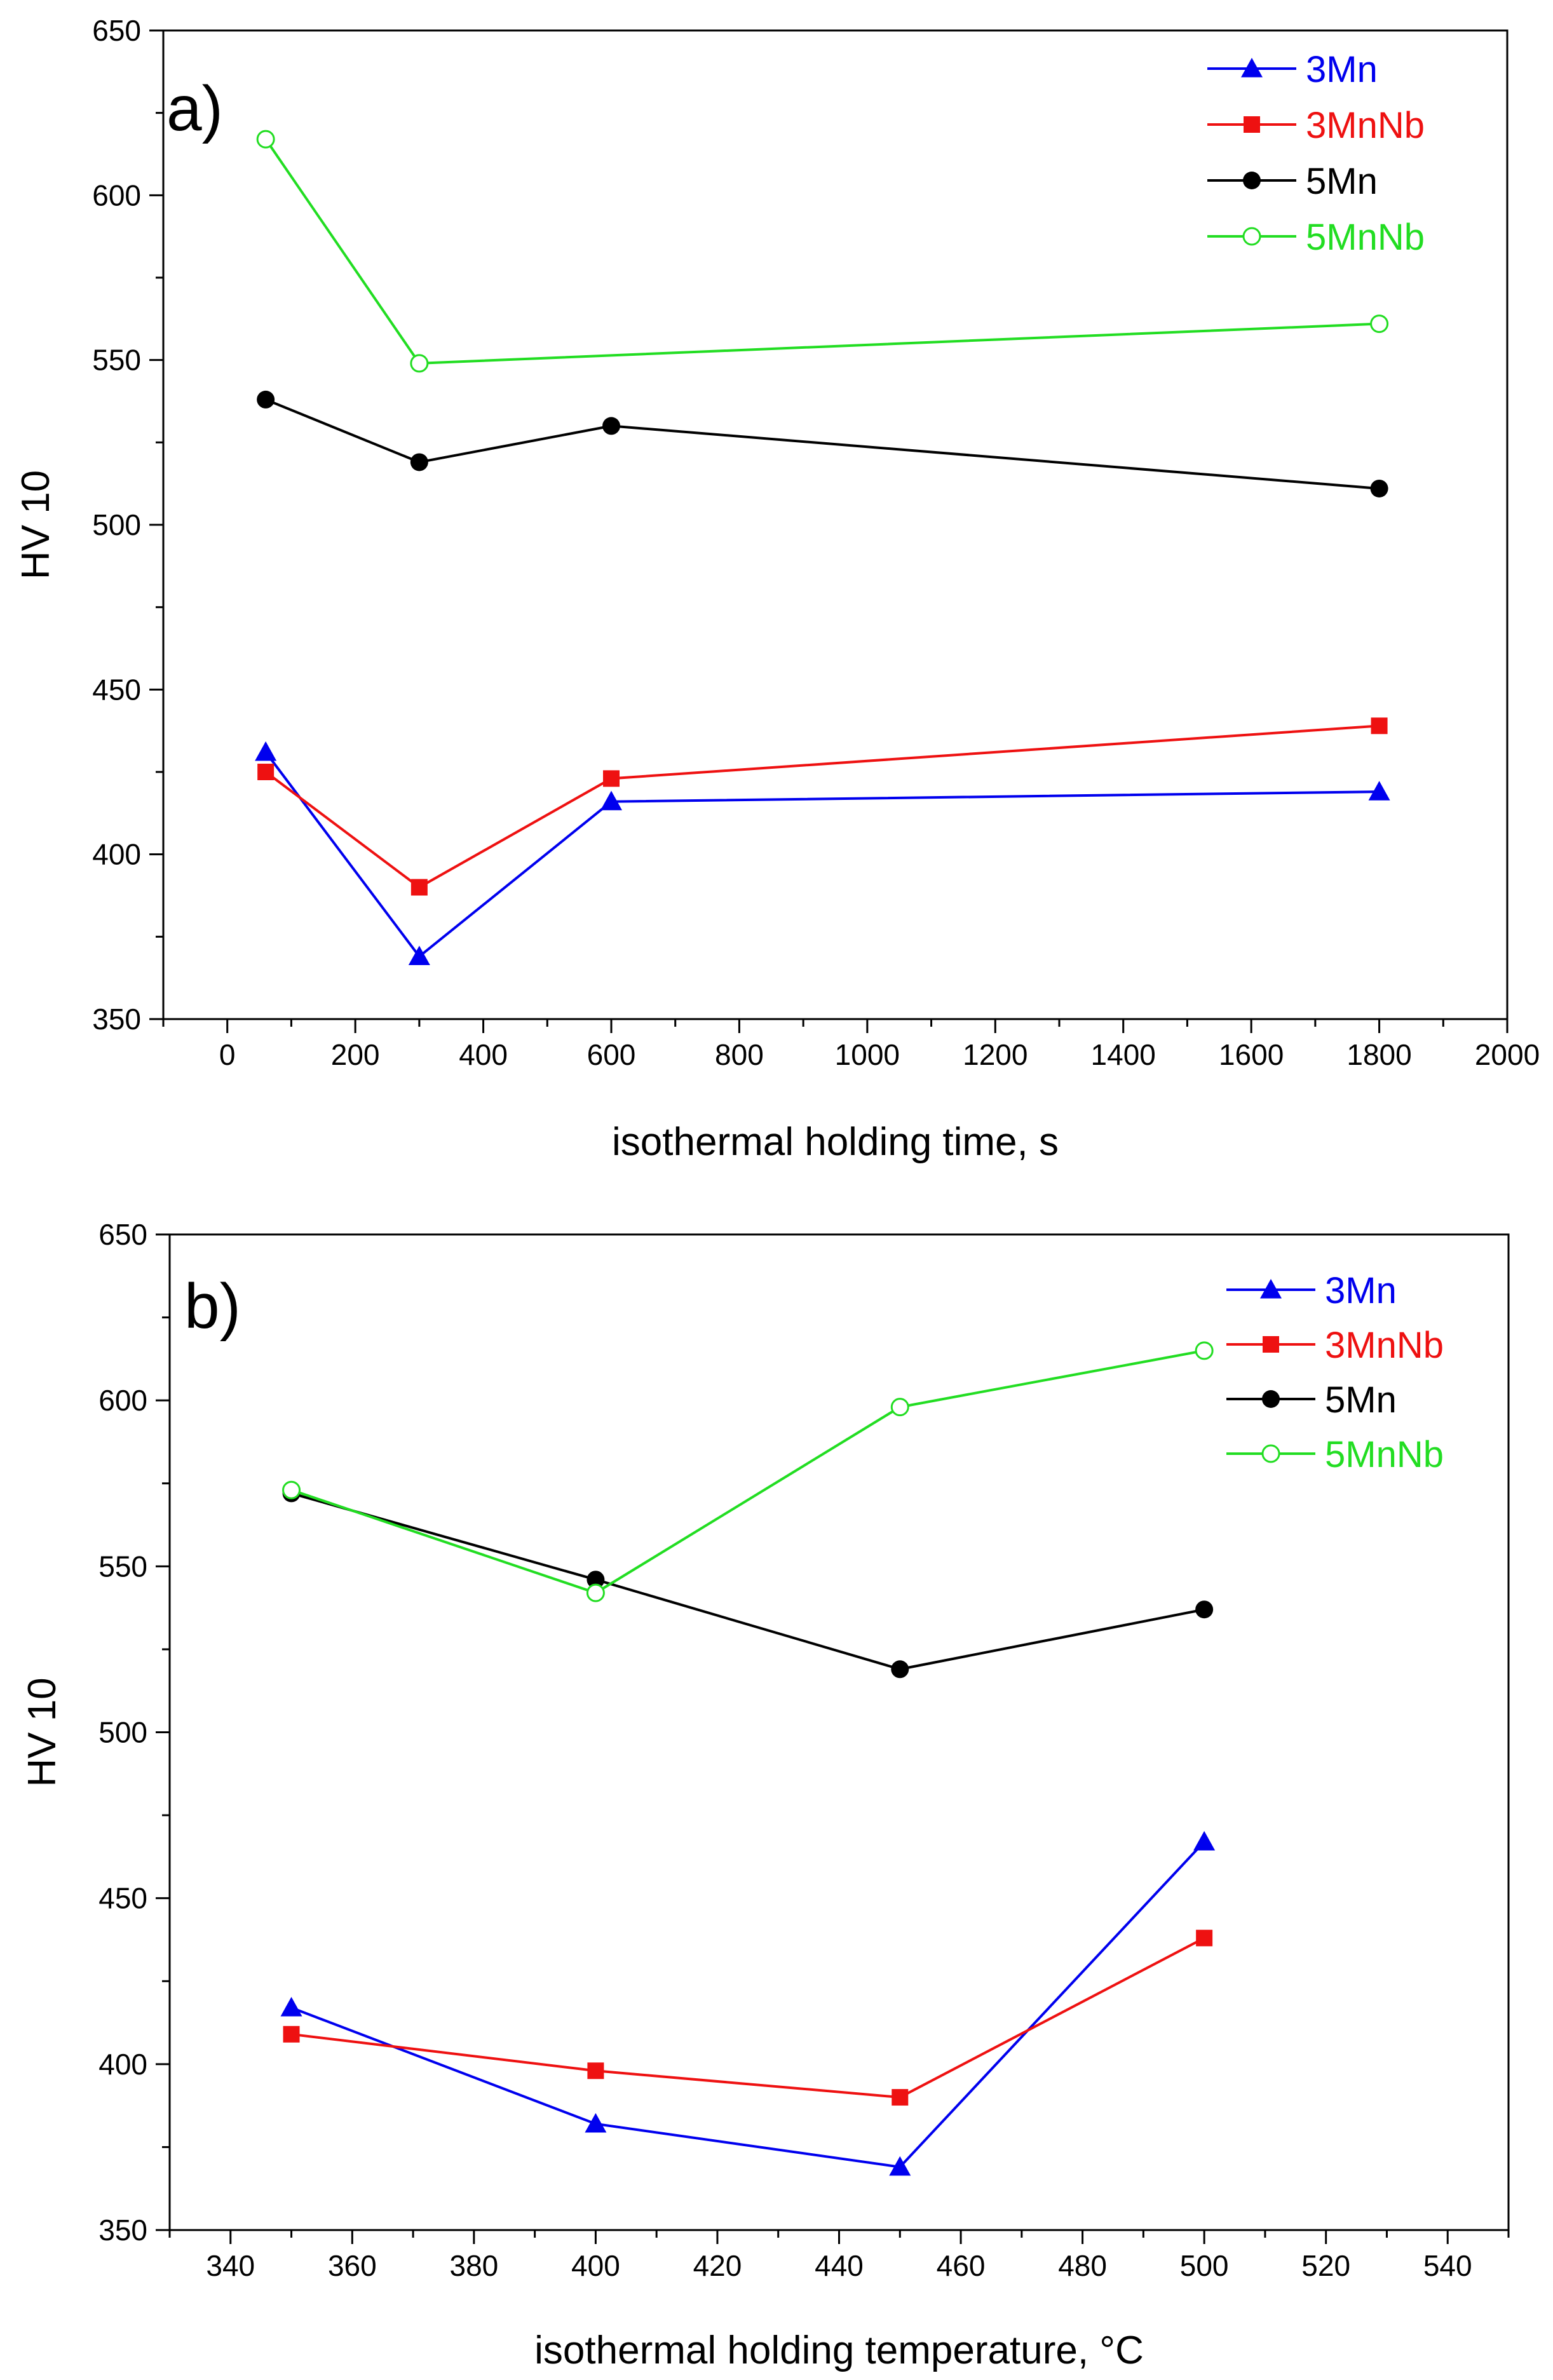 This screenshot has height=2380, width=1553. What do you see at coordinates (1204, 2265) in the screenshot?
I see `x-tick-label: 500` at bounding box center [1204, 2265].